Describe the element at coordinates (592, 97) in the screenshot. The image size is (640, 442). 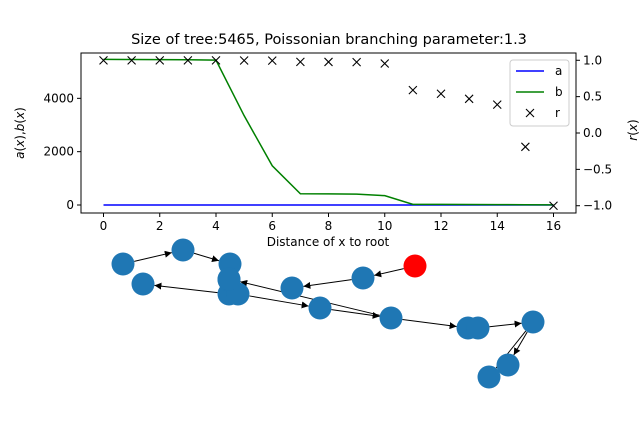
I see `y-right-tick-label: 0.5` at that location.